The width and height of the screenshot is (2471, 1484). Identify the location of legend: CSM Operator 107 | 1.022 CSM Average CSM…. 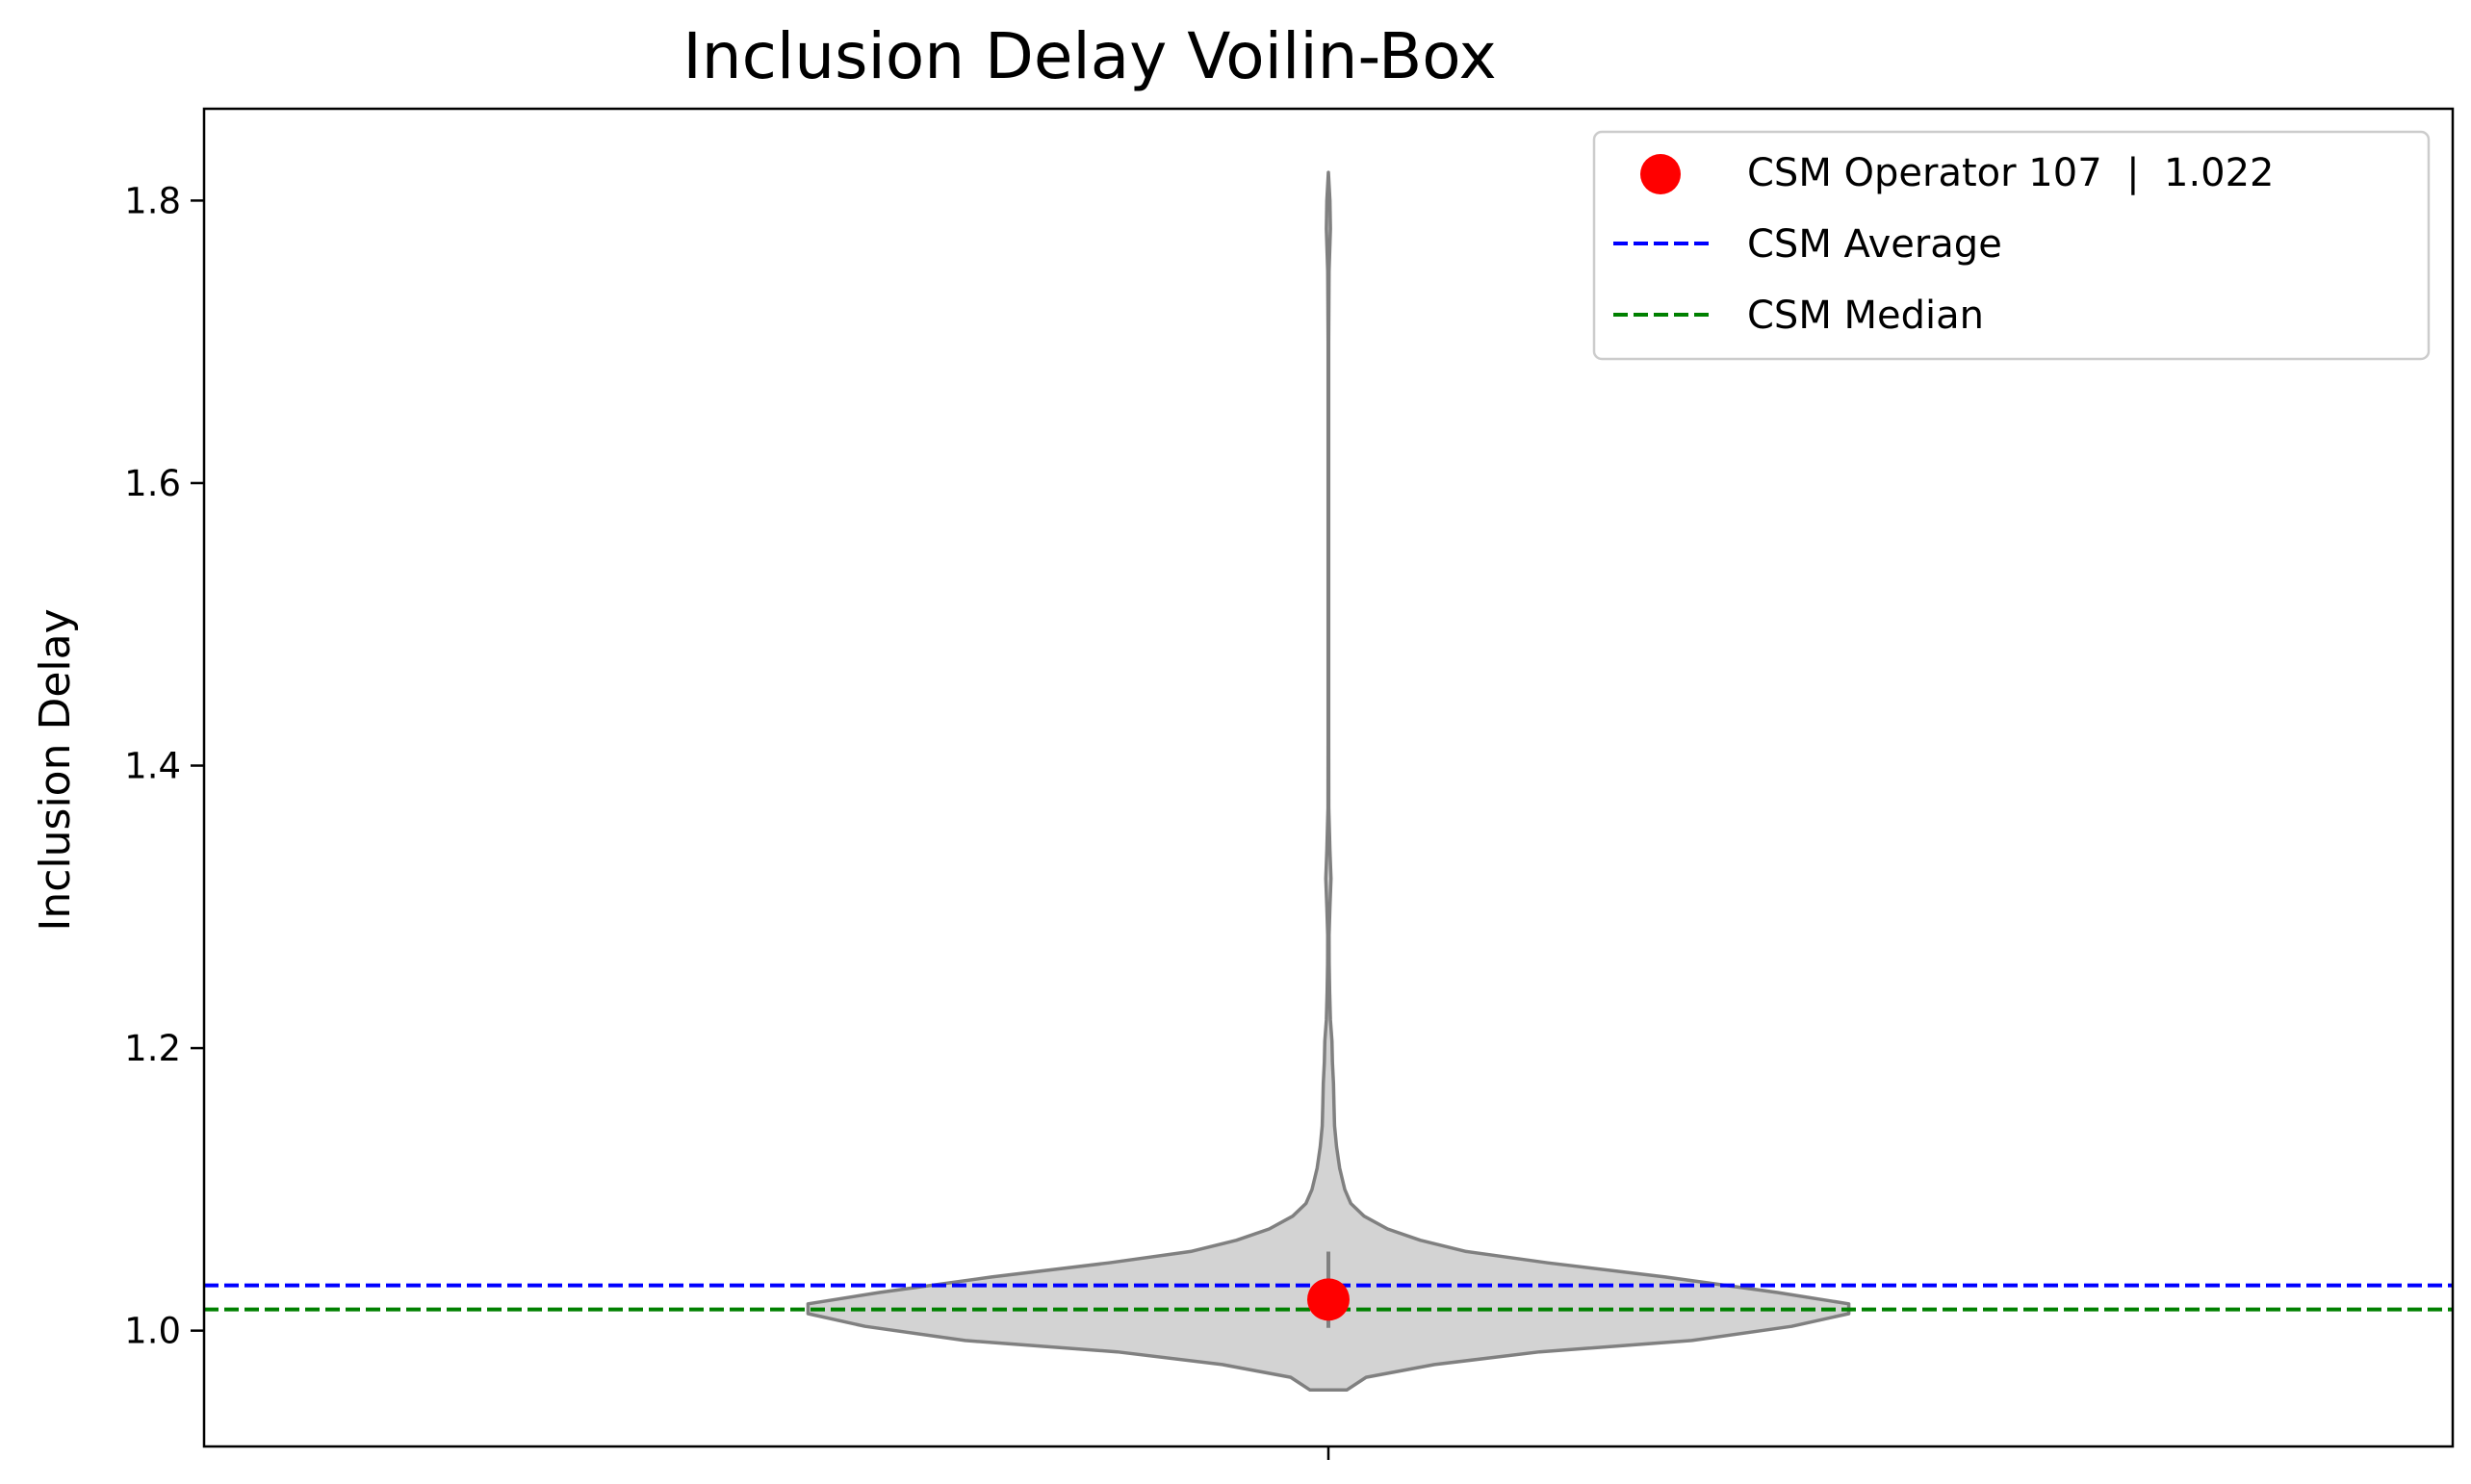
(2011, 246).